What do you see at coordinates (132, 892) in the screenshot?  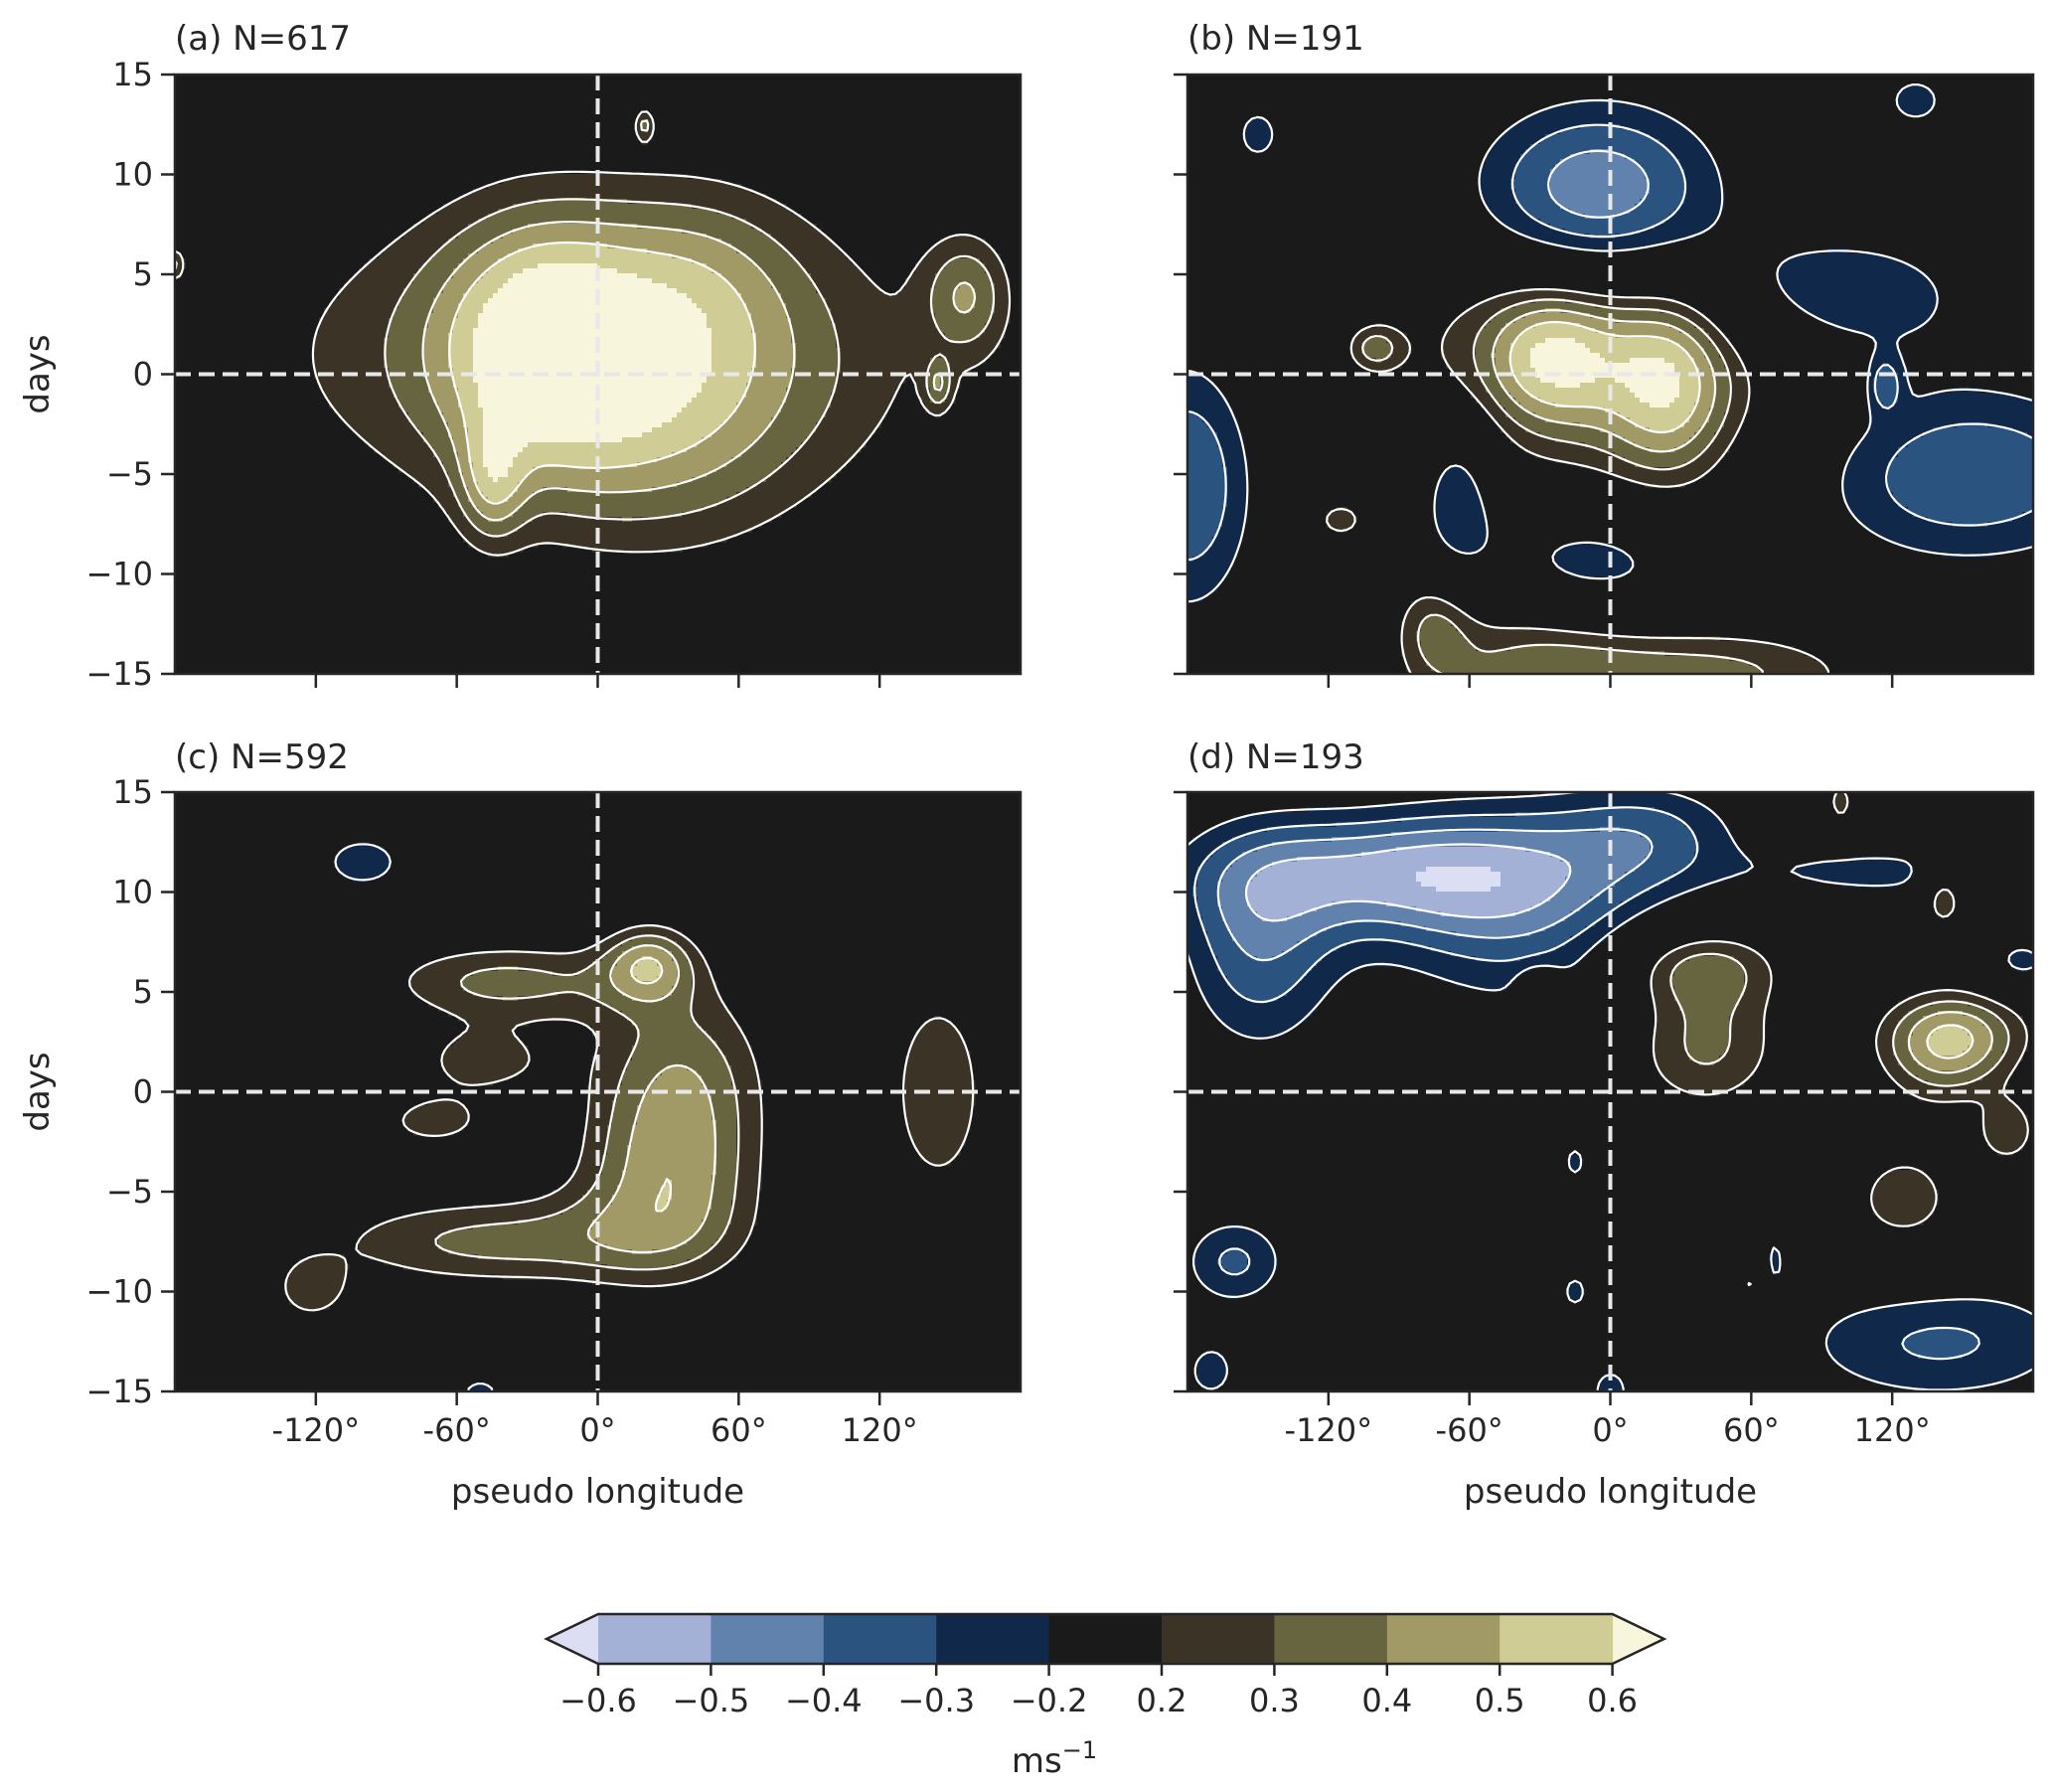 I see `panel-c-ytick-label: 10` at bounding box center [132, 892].